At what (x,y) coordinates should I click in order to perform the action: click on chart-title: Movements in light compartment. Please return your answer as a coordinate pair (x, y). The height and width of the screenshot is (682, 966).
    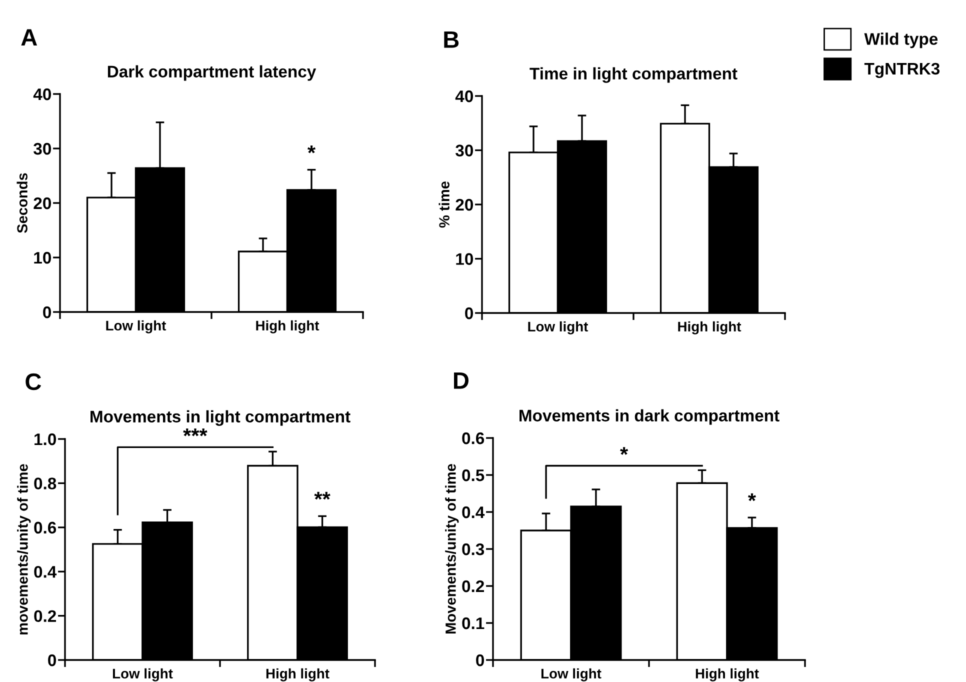
    Looking at the image, I should click on (220, 418).